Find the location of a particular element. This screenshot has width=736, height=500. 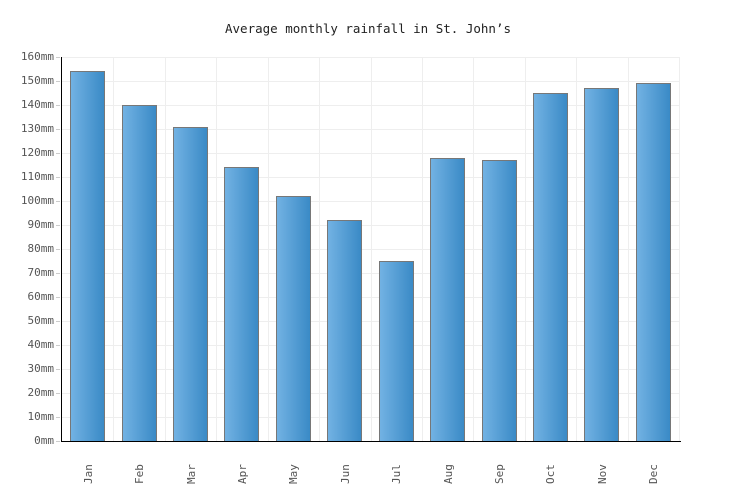

y-label-140mm: 140mm is located at coordinates (37, 104).